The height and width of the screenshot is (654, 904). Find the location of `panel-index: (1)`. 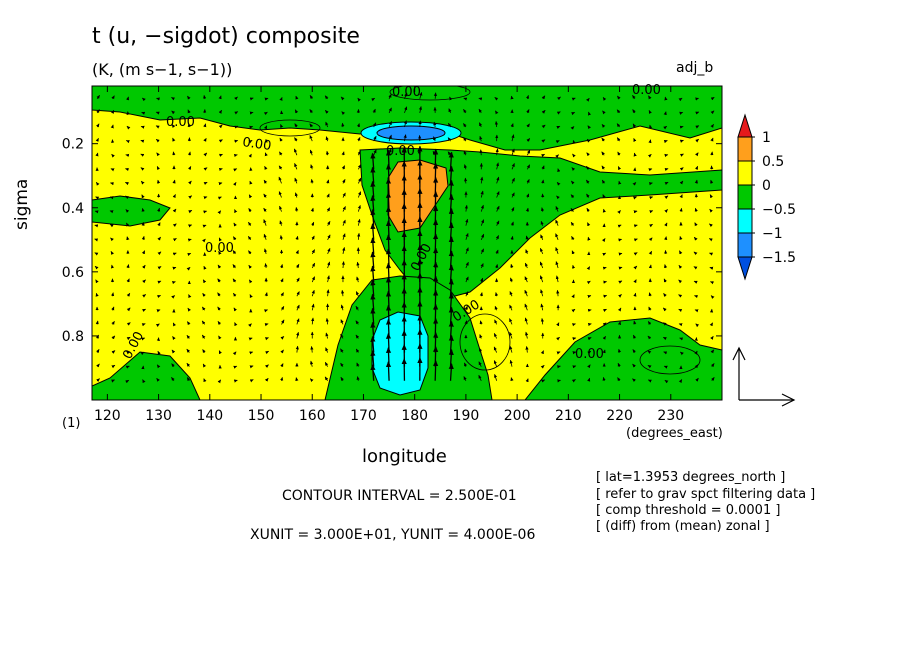

panel-index: (1) is located at coordinates (71, 423).